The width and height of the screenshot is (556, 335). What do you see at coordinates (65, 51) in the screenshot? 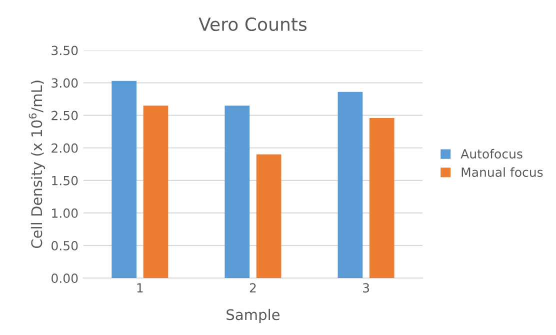
I see `y-tick-label: 3.50` at bounding box center [65, 51].